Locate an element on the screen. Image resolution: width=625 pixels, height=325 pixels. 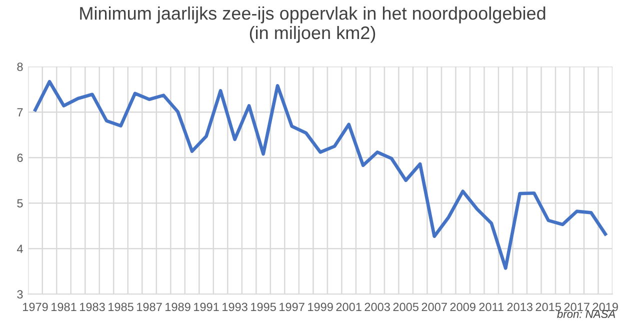
x-tick-label: 2015 is located at coordinates (548, 307).